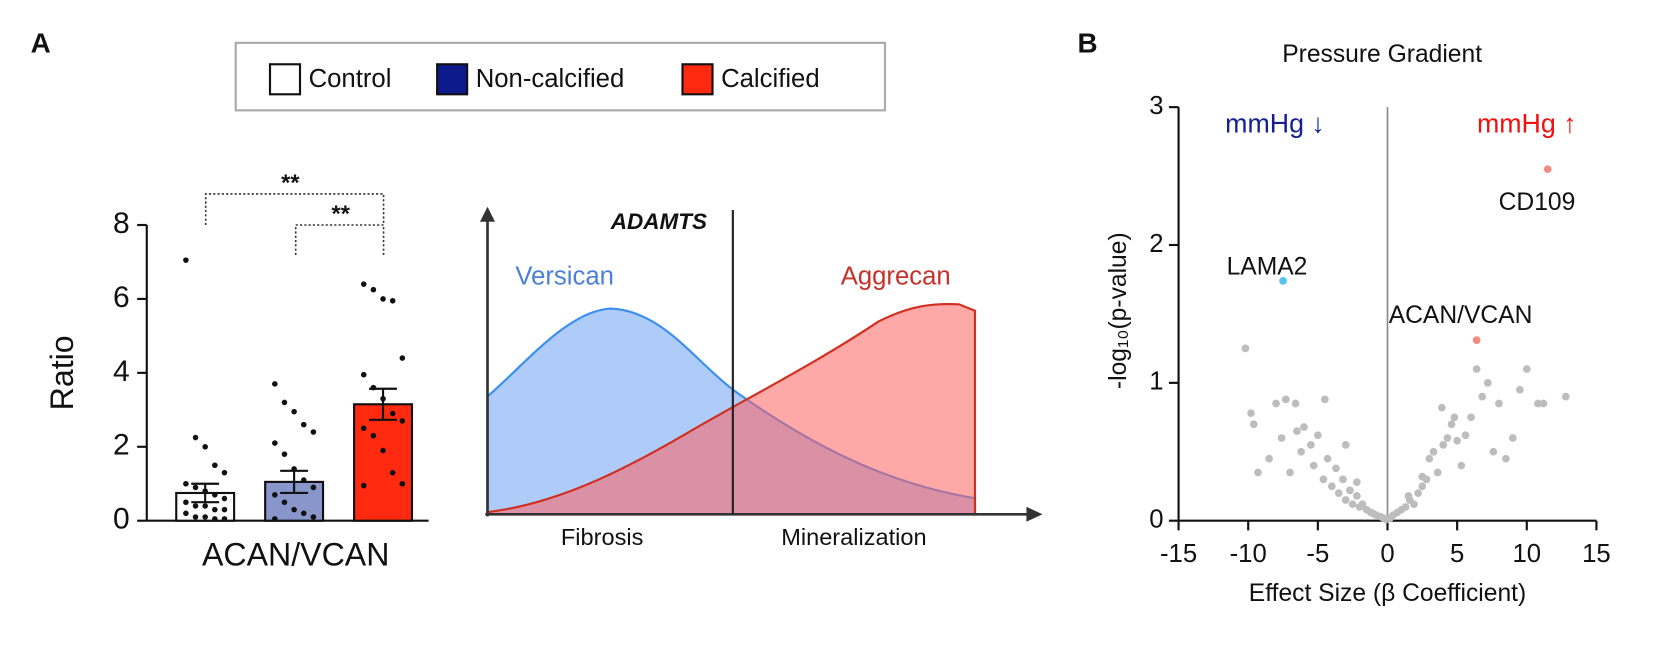 This screenshot has width=1680, height=645. Describe the element at coordinates (1596, 554) in the screenshot. I see `x-tick-label: 15` at that location.